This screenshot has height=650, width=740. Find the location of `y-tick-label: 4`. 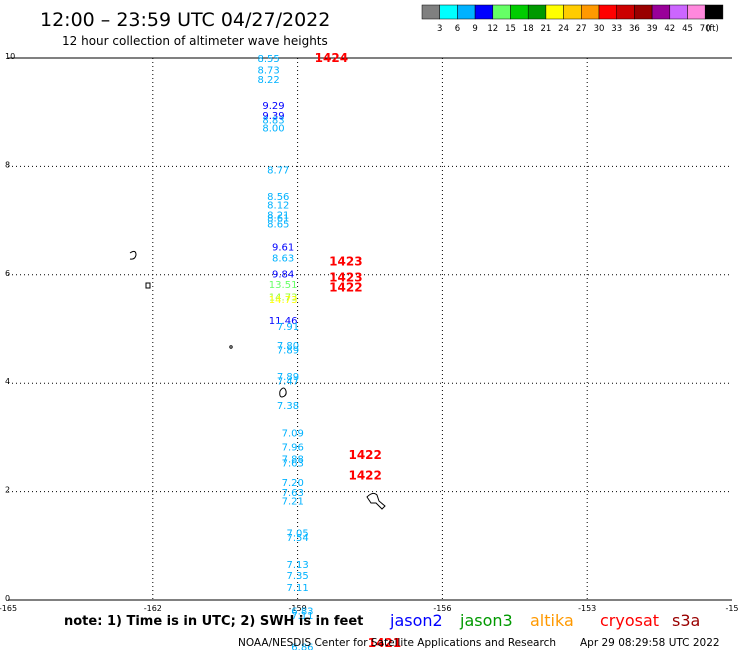

y-tick-label: 4 is located at coordinates (7, 381).